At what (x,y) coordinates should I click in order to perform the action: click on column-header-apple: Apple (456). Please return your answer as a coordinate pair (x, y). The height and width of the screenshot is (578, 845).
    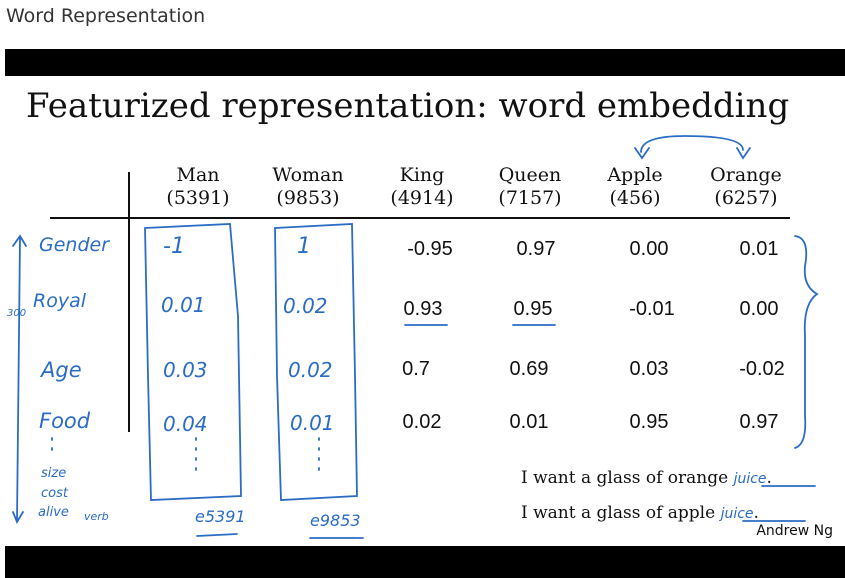
    Looking at the image, I should click on (635, 187).